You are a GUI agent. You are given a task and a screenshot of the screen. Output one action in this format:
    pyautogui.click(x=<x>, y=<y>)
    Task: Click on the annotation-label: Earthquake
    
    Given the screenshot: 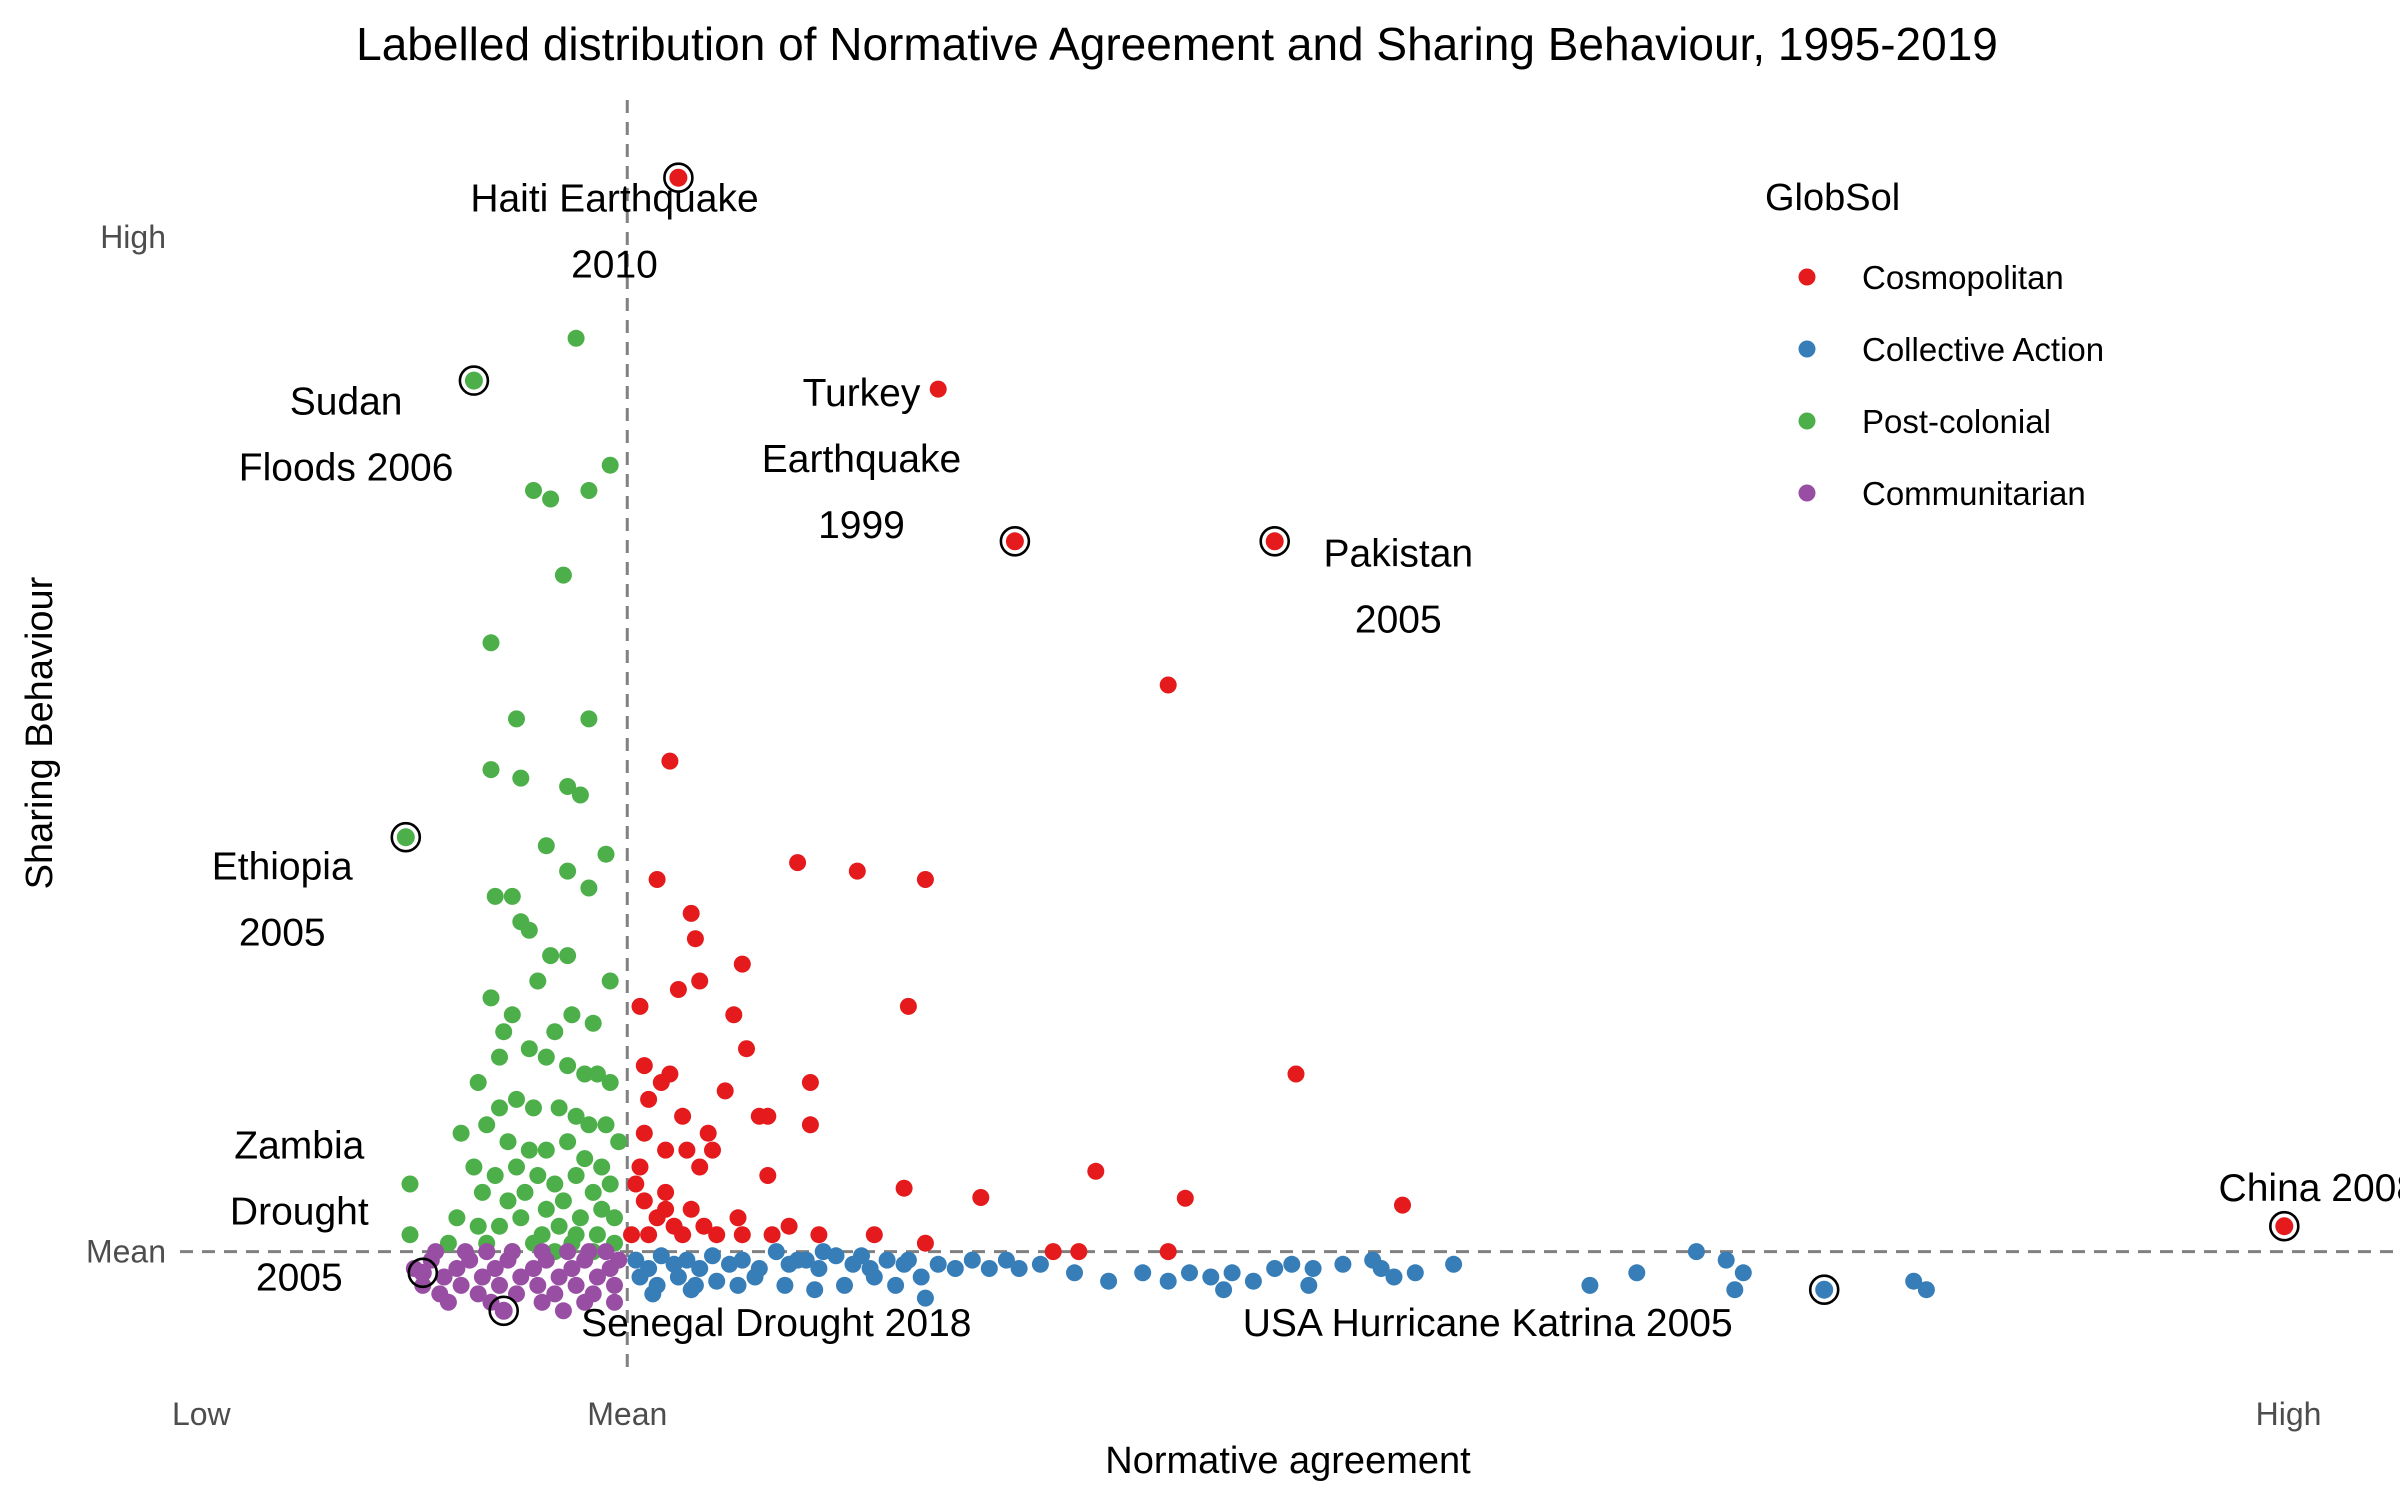 What is the action you would take?
    pyautogui.click(x=861, y=459)
    